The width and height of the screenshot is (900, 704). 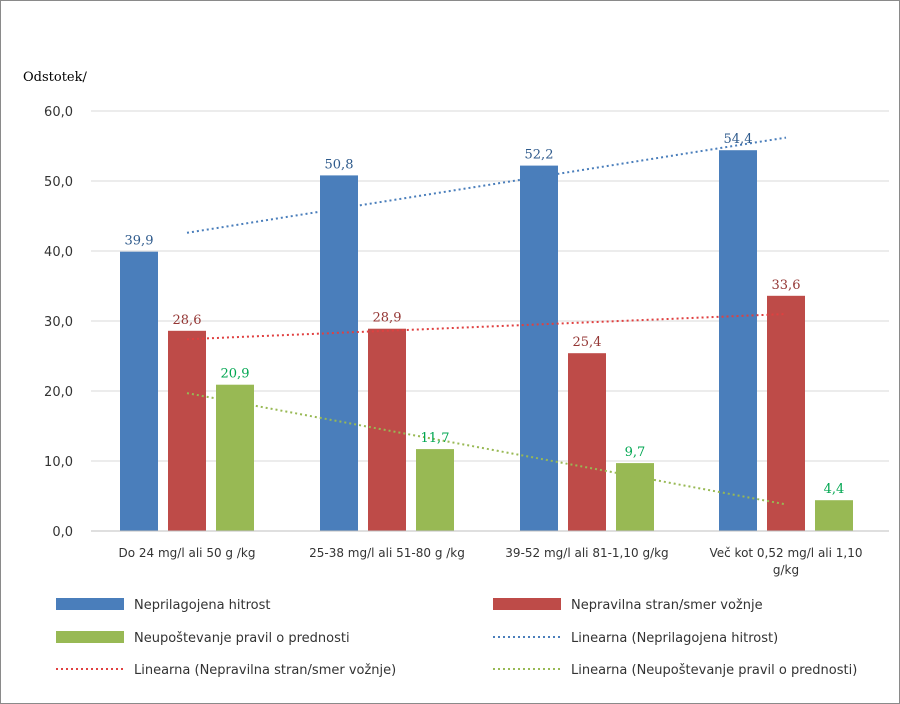 I want to click on legend-label: Neprilagojena hitrost, so click(x=202, y=605).